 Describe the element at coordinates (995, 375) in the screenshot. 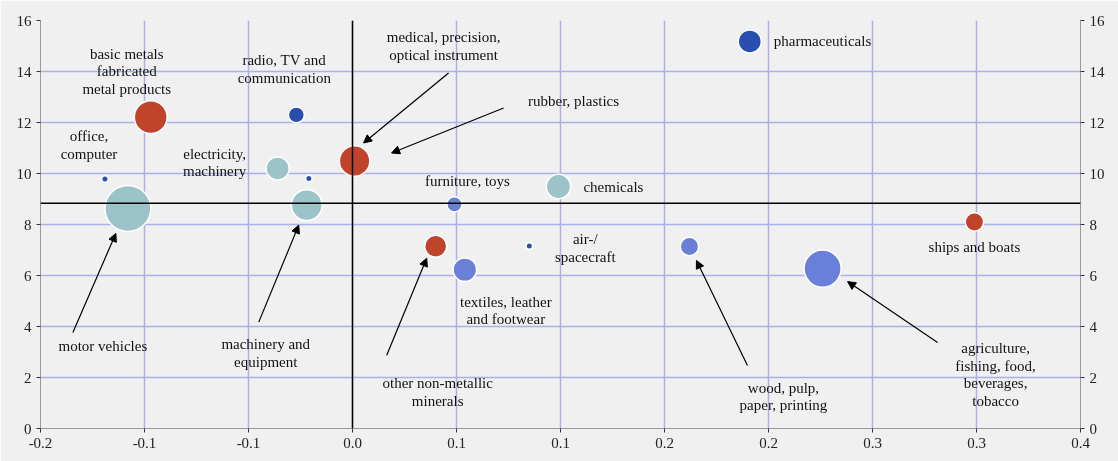

I see `annotation: agriculture, fishing, food, beverages, tobacco` at that location.